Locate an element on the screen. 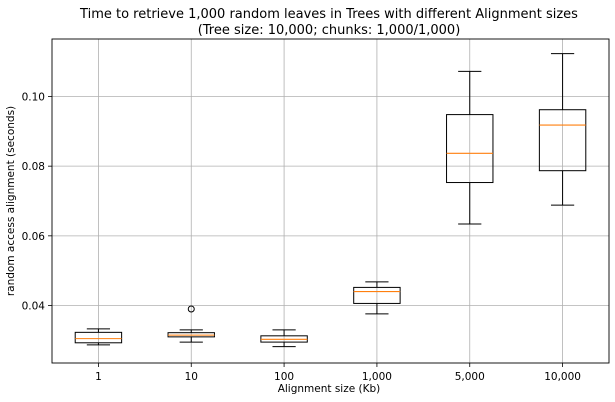  x-tick-label: 5,000 is located at coordinates (470, 377).